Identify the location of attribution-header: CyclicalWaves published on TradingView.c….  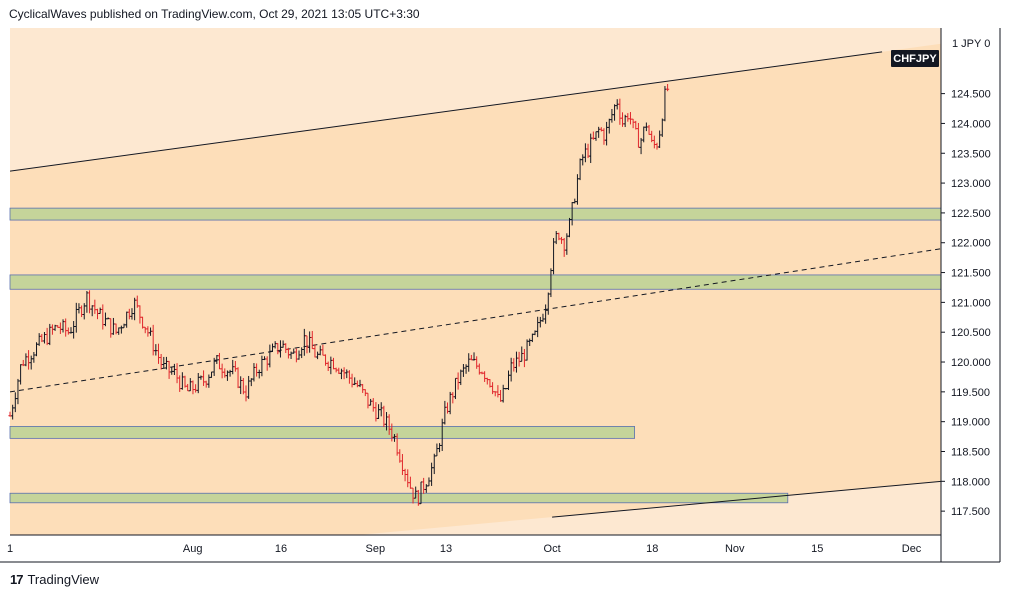
(214, 14).